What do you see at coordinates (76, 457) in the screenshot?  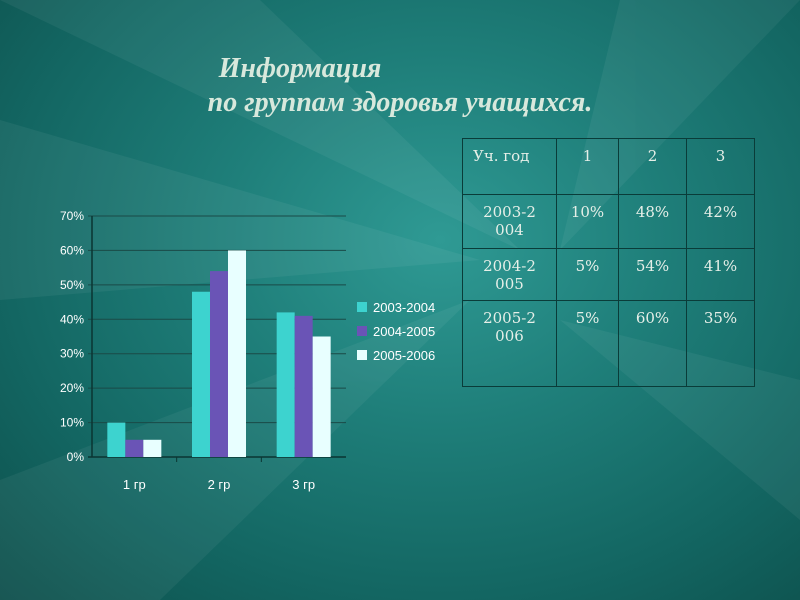 I see `y-tick-label: 0%` at bounding box center [76, 457].